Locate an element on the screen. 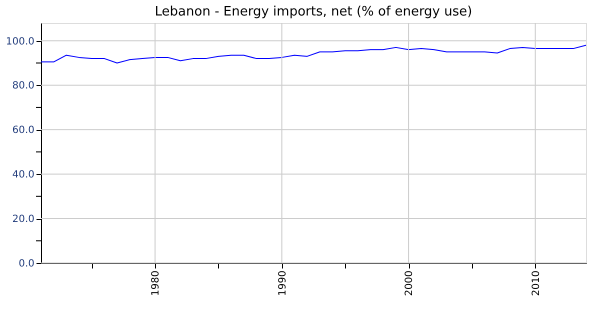  line-series is located at coordinates (313, 54).